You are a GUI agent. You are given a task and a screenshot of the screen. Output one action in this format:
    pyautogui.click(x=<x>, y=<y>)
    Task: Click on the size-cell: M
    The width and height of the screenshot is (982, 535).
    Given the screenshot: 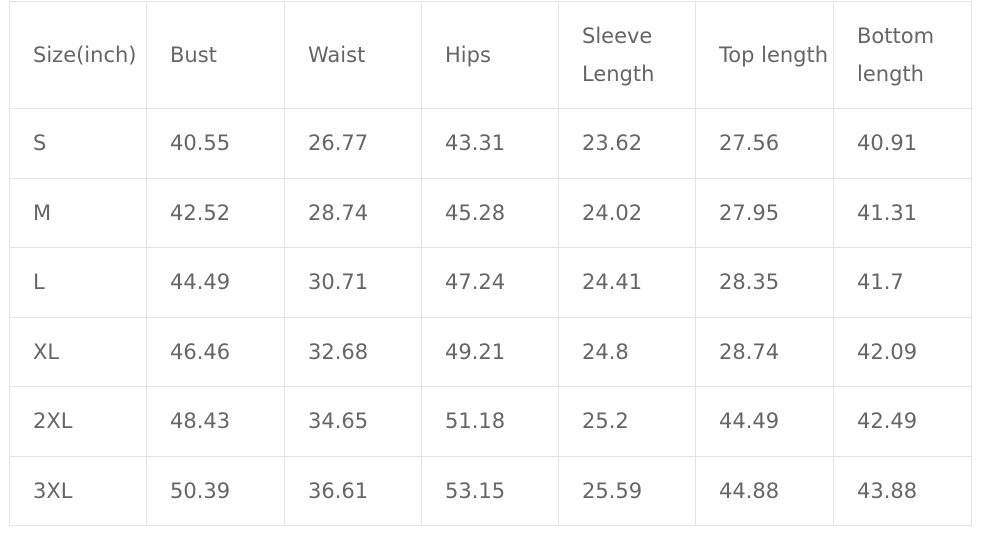 What is the action you would take?
    pyautogui.click(x=78, y=212)
    